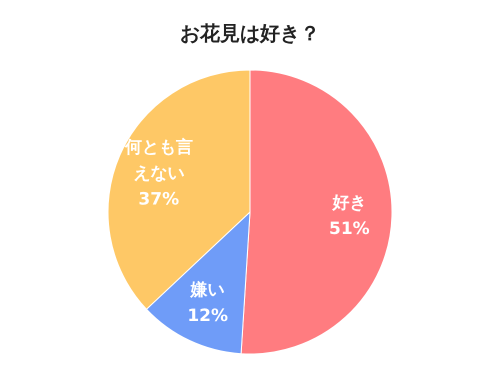 The width and height of the screenshot is (500, 369). Describe the element at coordinates (207, 290) in the screenshot. I see `slice-label: 嫌い` at that location.